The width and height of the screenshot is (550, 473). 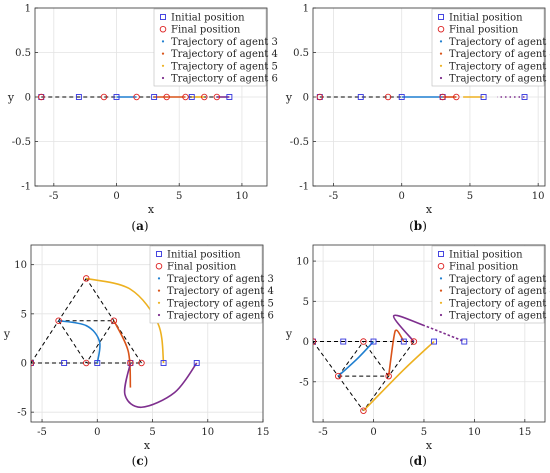 I want to click on x-tick-label: 5, so click(x=179, y=196).